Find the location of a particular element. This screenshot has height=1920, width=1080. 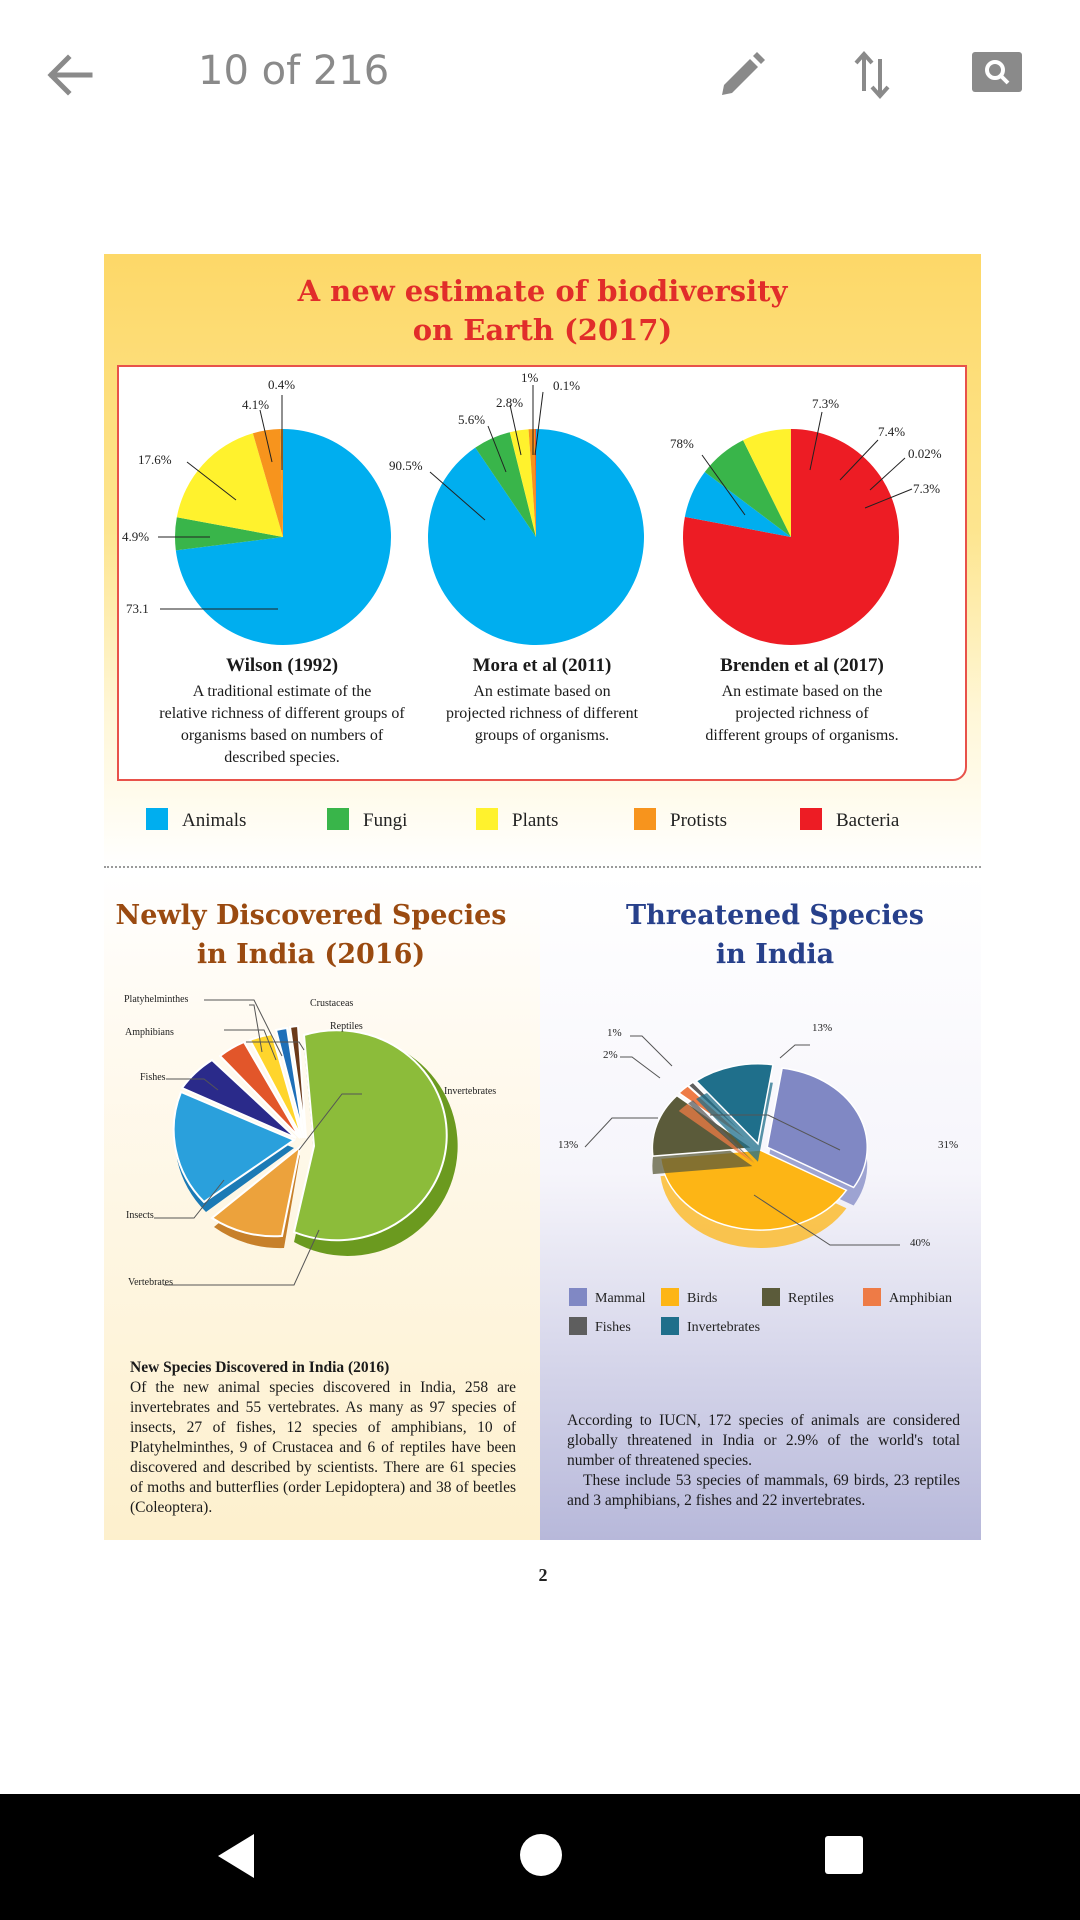

nav-recents-icon is located at coordinates (844, 1855).